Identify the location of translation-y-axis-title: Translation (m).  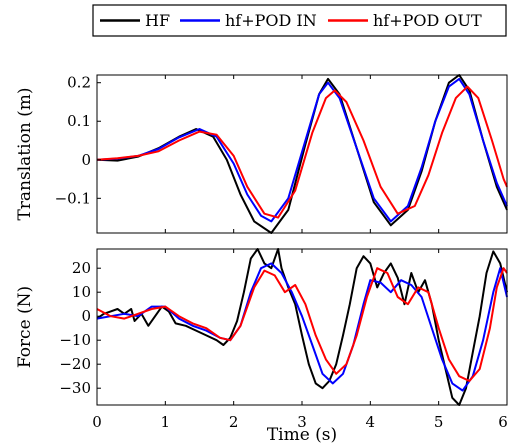
(25, 153).